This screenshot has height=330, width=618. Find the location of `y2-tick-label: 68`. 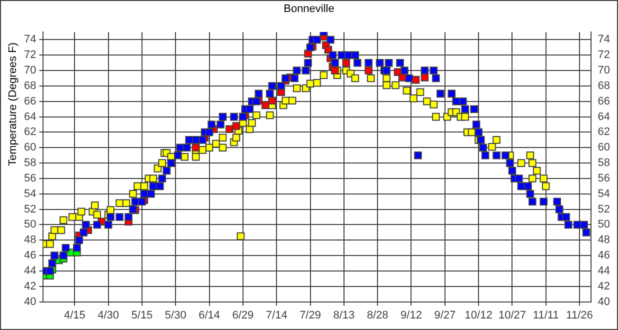

y2-tick-label: 68 is located at coordinates (604, 86).